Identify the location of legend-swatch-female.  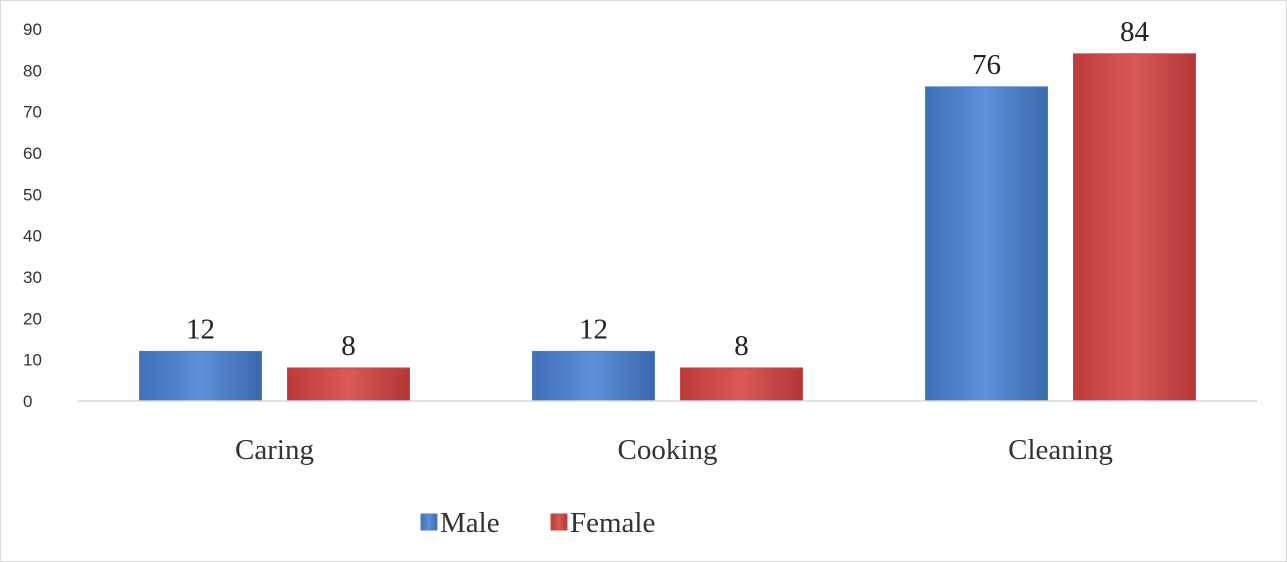
(559, 522).